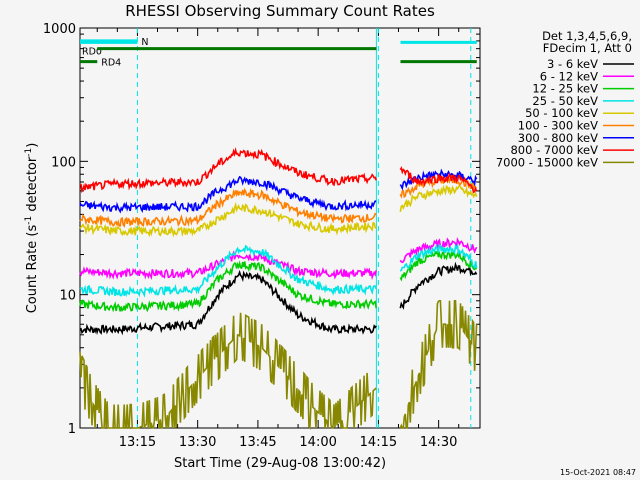 The image size is (640, 480). Describe the element at coordinates (598, 472) in the screenshot. I see `timestamp: 15-Oct-2021 08:47` at that location.